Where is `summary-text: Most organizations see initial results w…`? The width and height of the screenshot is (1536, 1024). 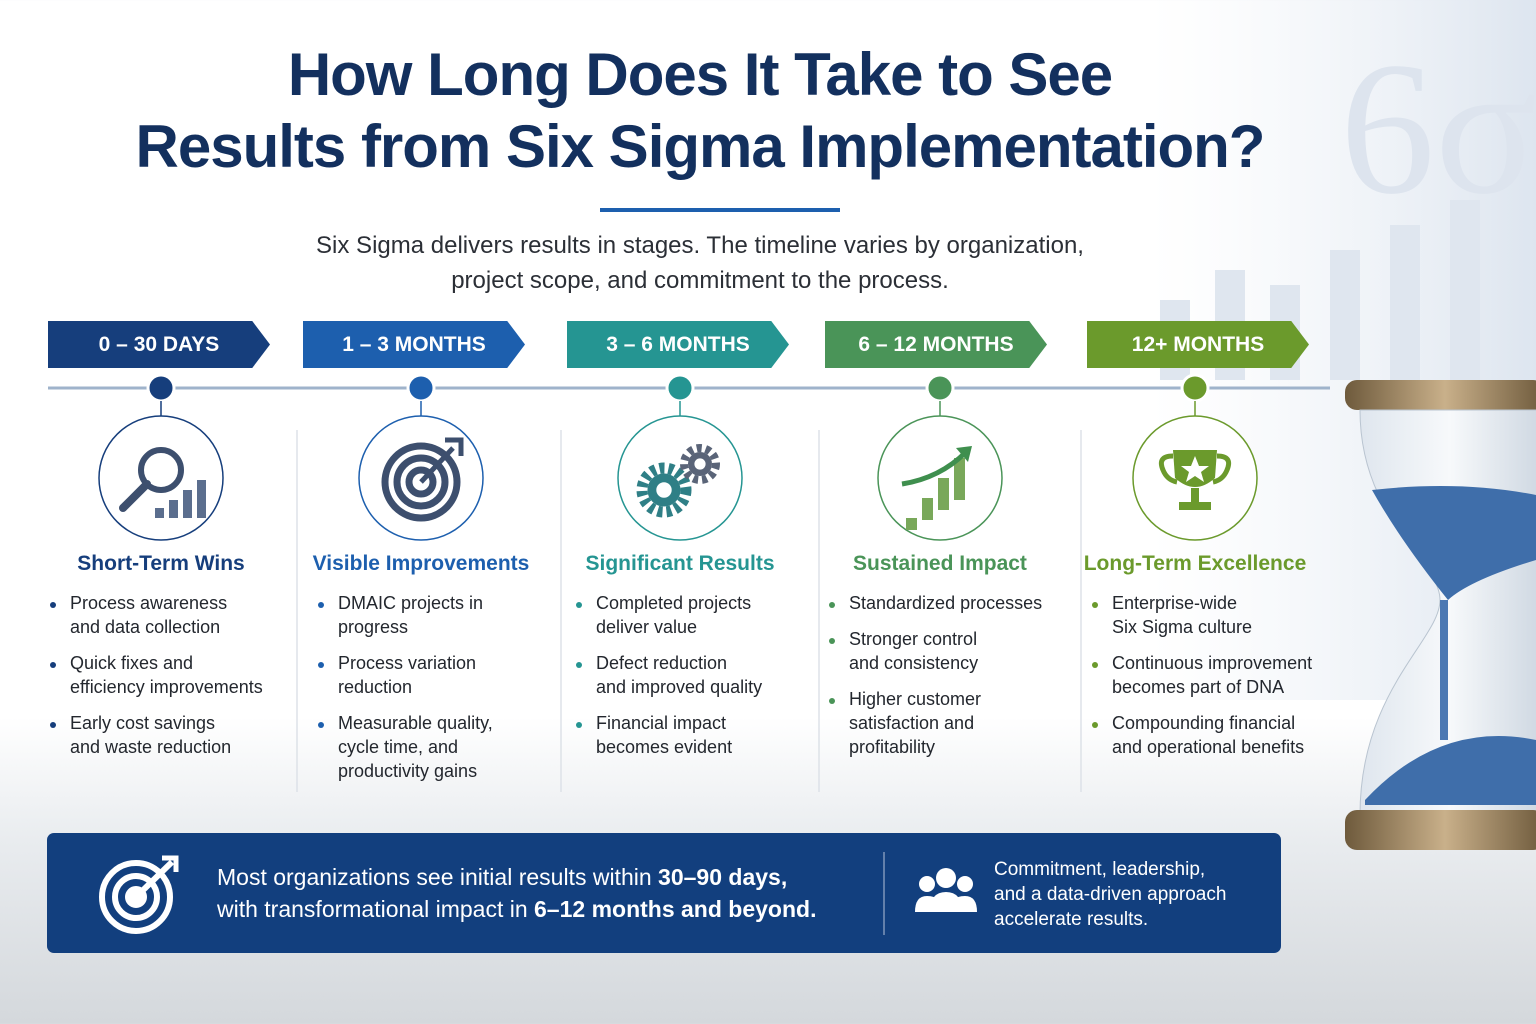
summary-text: Most organizations see initial results w… is located at coordinates (438, 877).